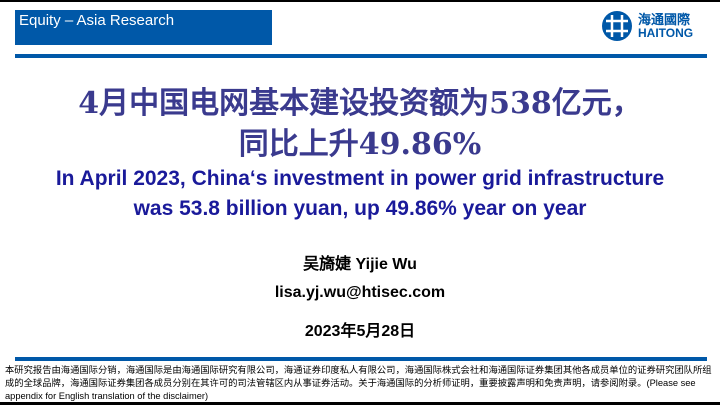  What do you see at coordinates (664, 19) in the screenshot?
I see `logo-cn: 海通國際` at bounding box center [664, 19].